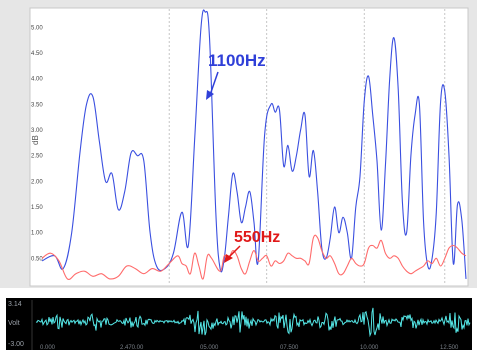 This screenshot has width=477, height=355. I want to click on y-tick-label: 4.00, so click(37, 80).